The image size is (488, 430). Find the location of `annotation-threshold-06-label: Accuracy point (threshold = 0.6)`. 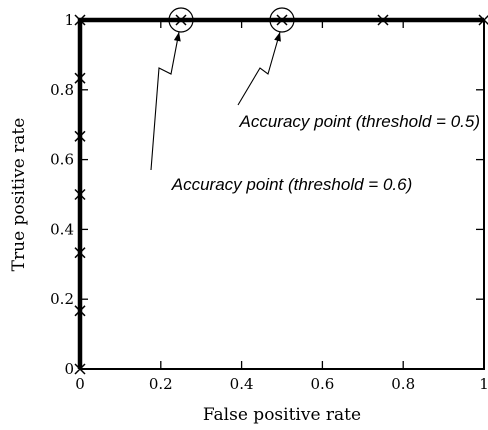

annotation-threshold-06-label: Accuracy point (threshold = 0.6) is located at coordinates (291, 184).